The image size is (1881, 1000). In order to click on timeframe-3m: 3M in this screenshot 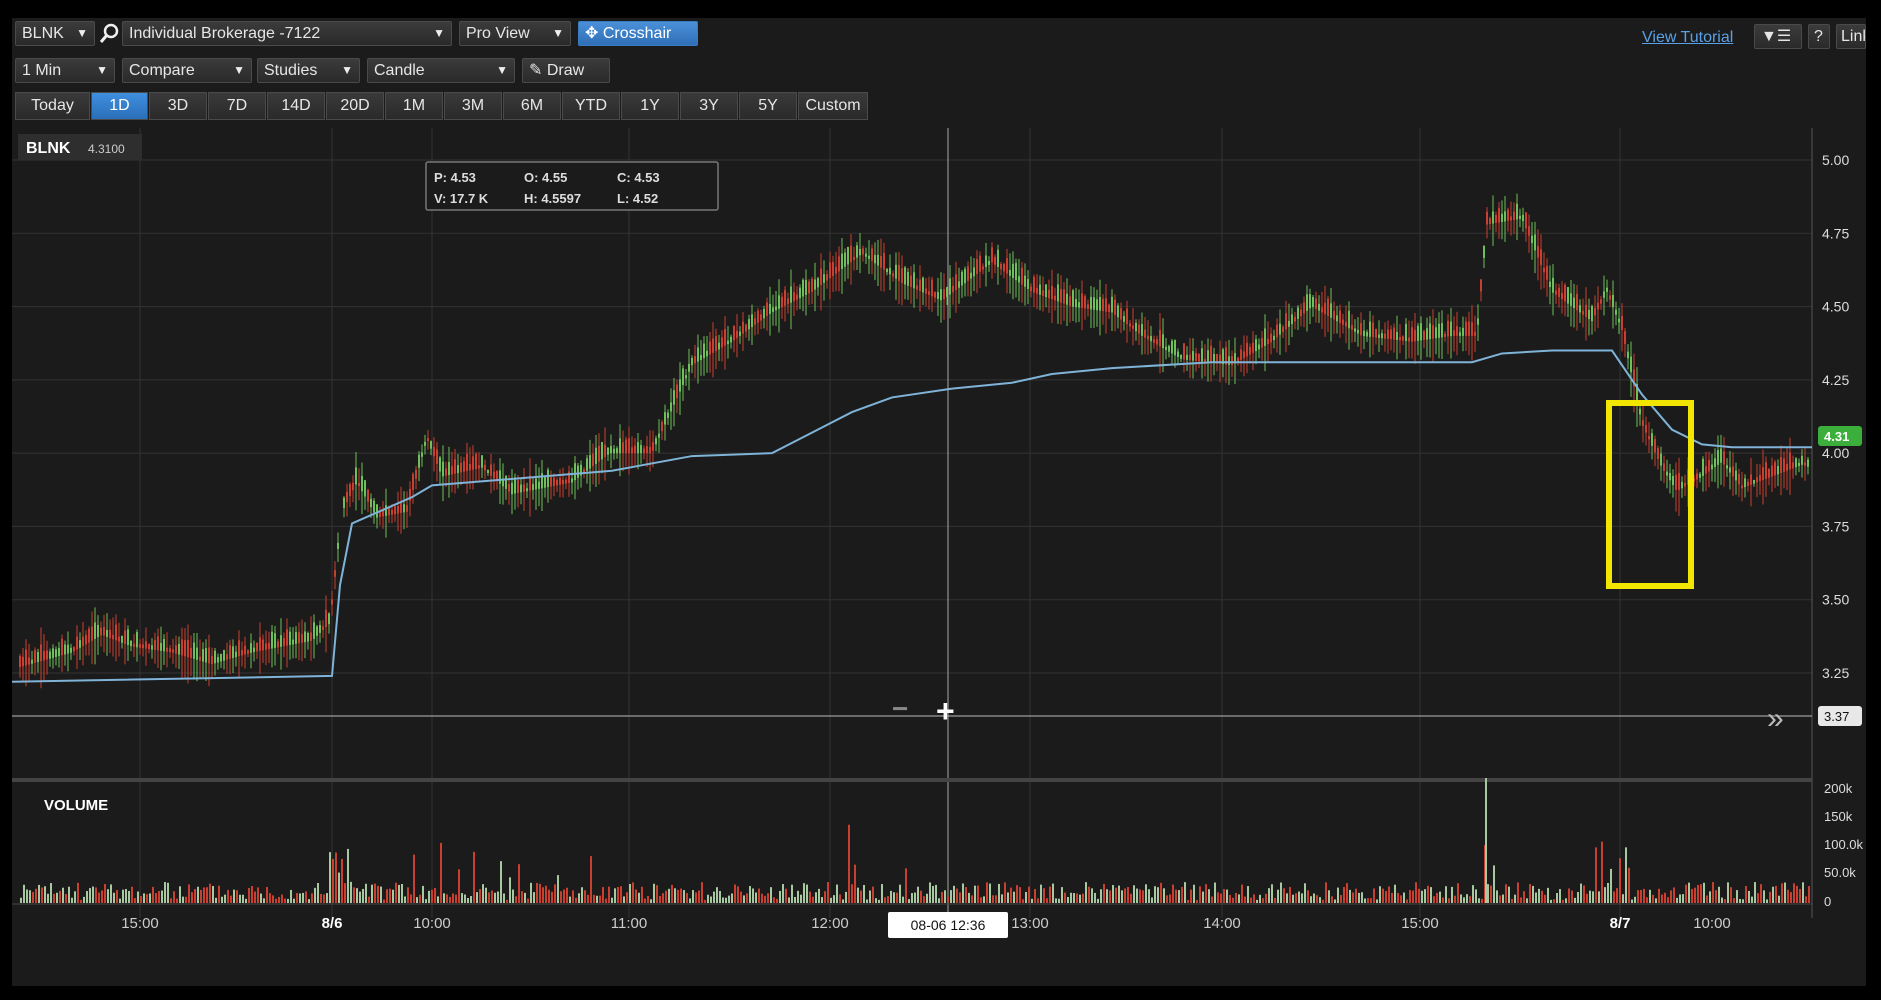, I will do `click(473, 106)`.